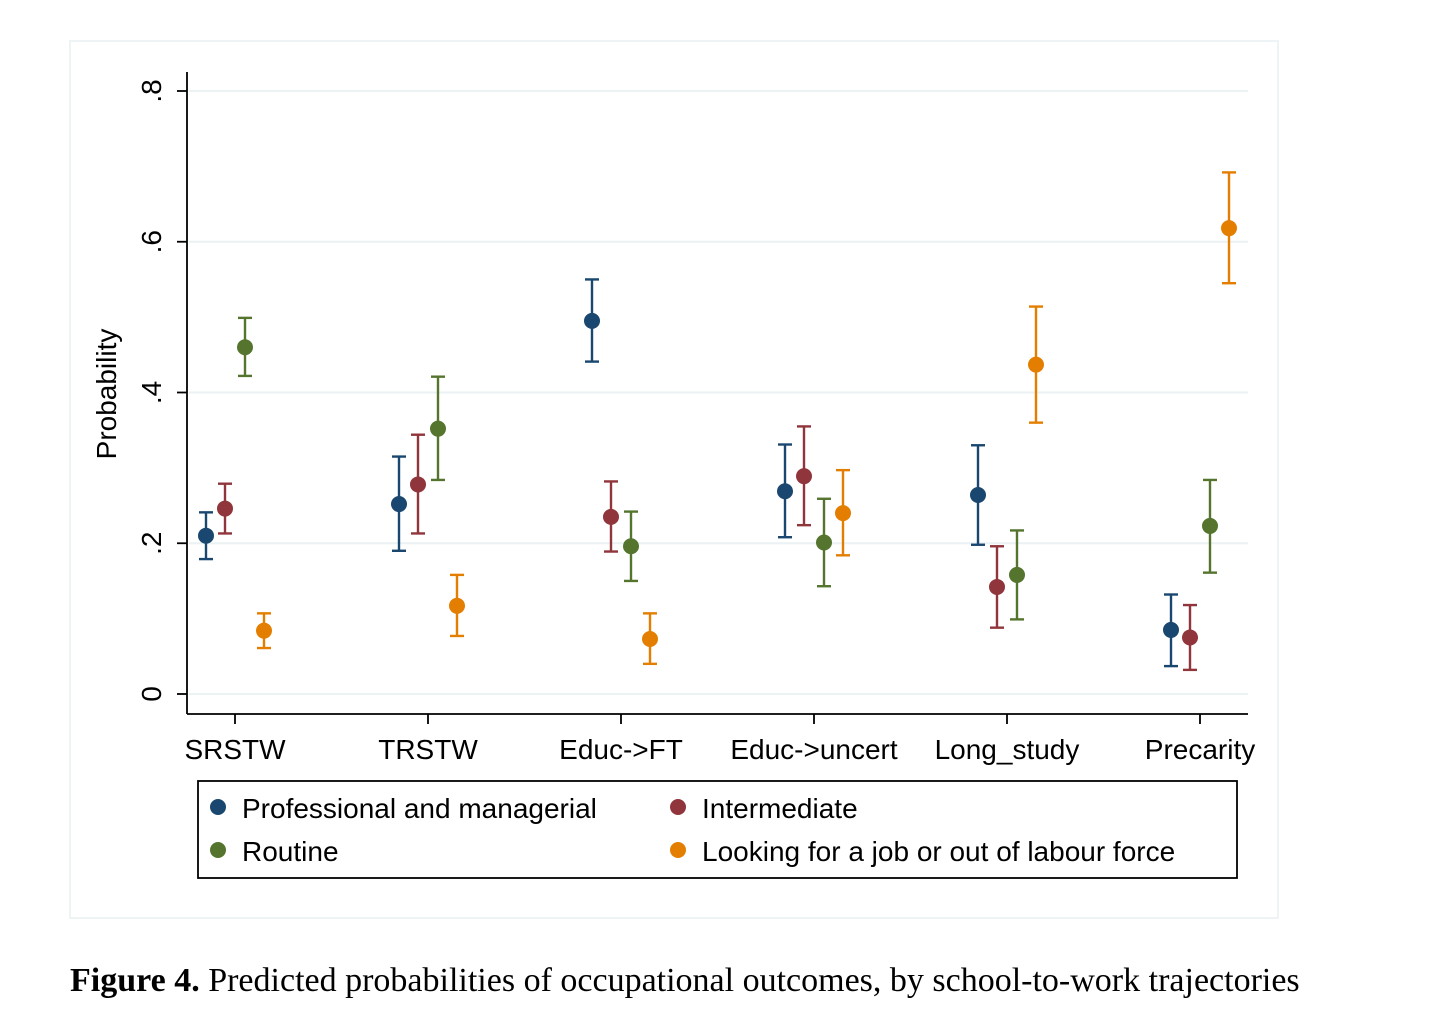 Image resolution: width=1452 pixels, height=1026 pixels. I want to click on y-tick-label: .8, so click(151, 90).